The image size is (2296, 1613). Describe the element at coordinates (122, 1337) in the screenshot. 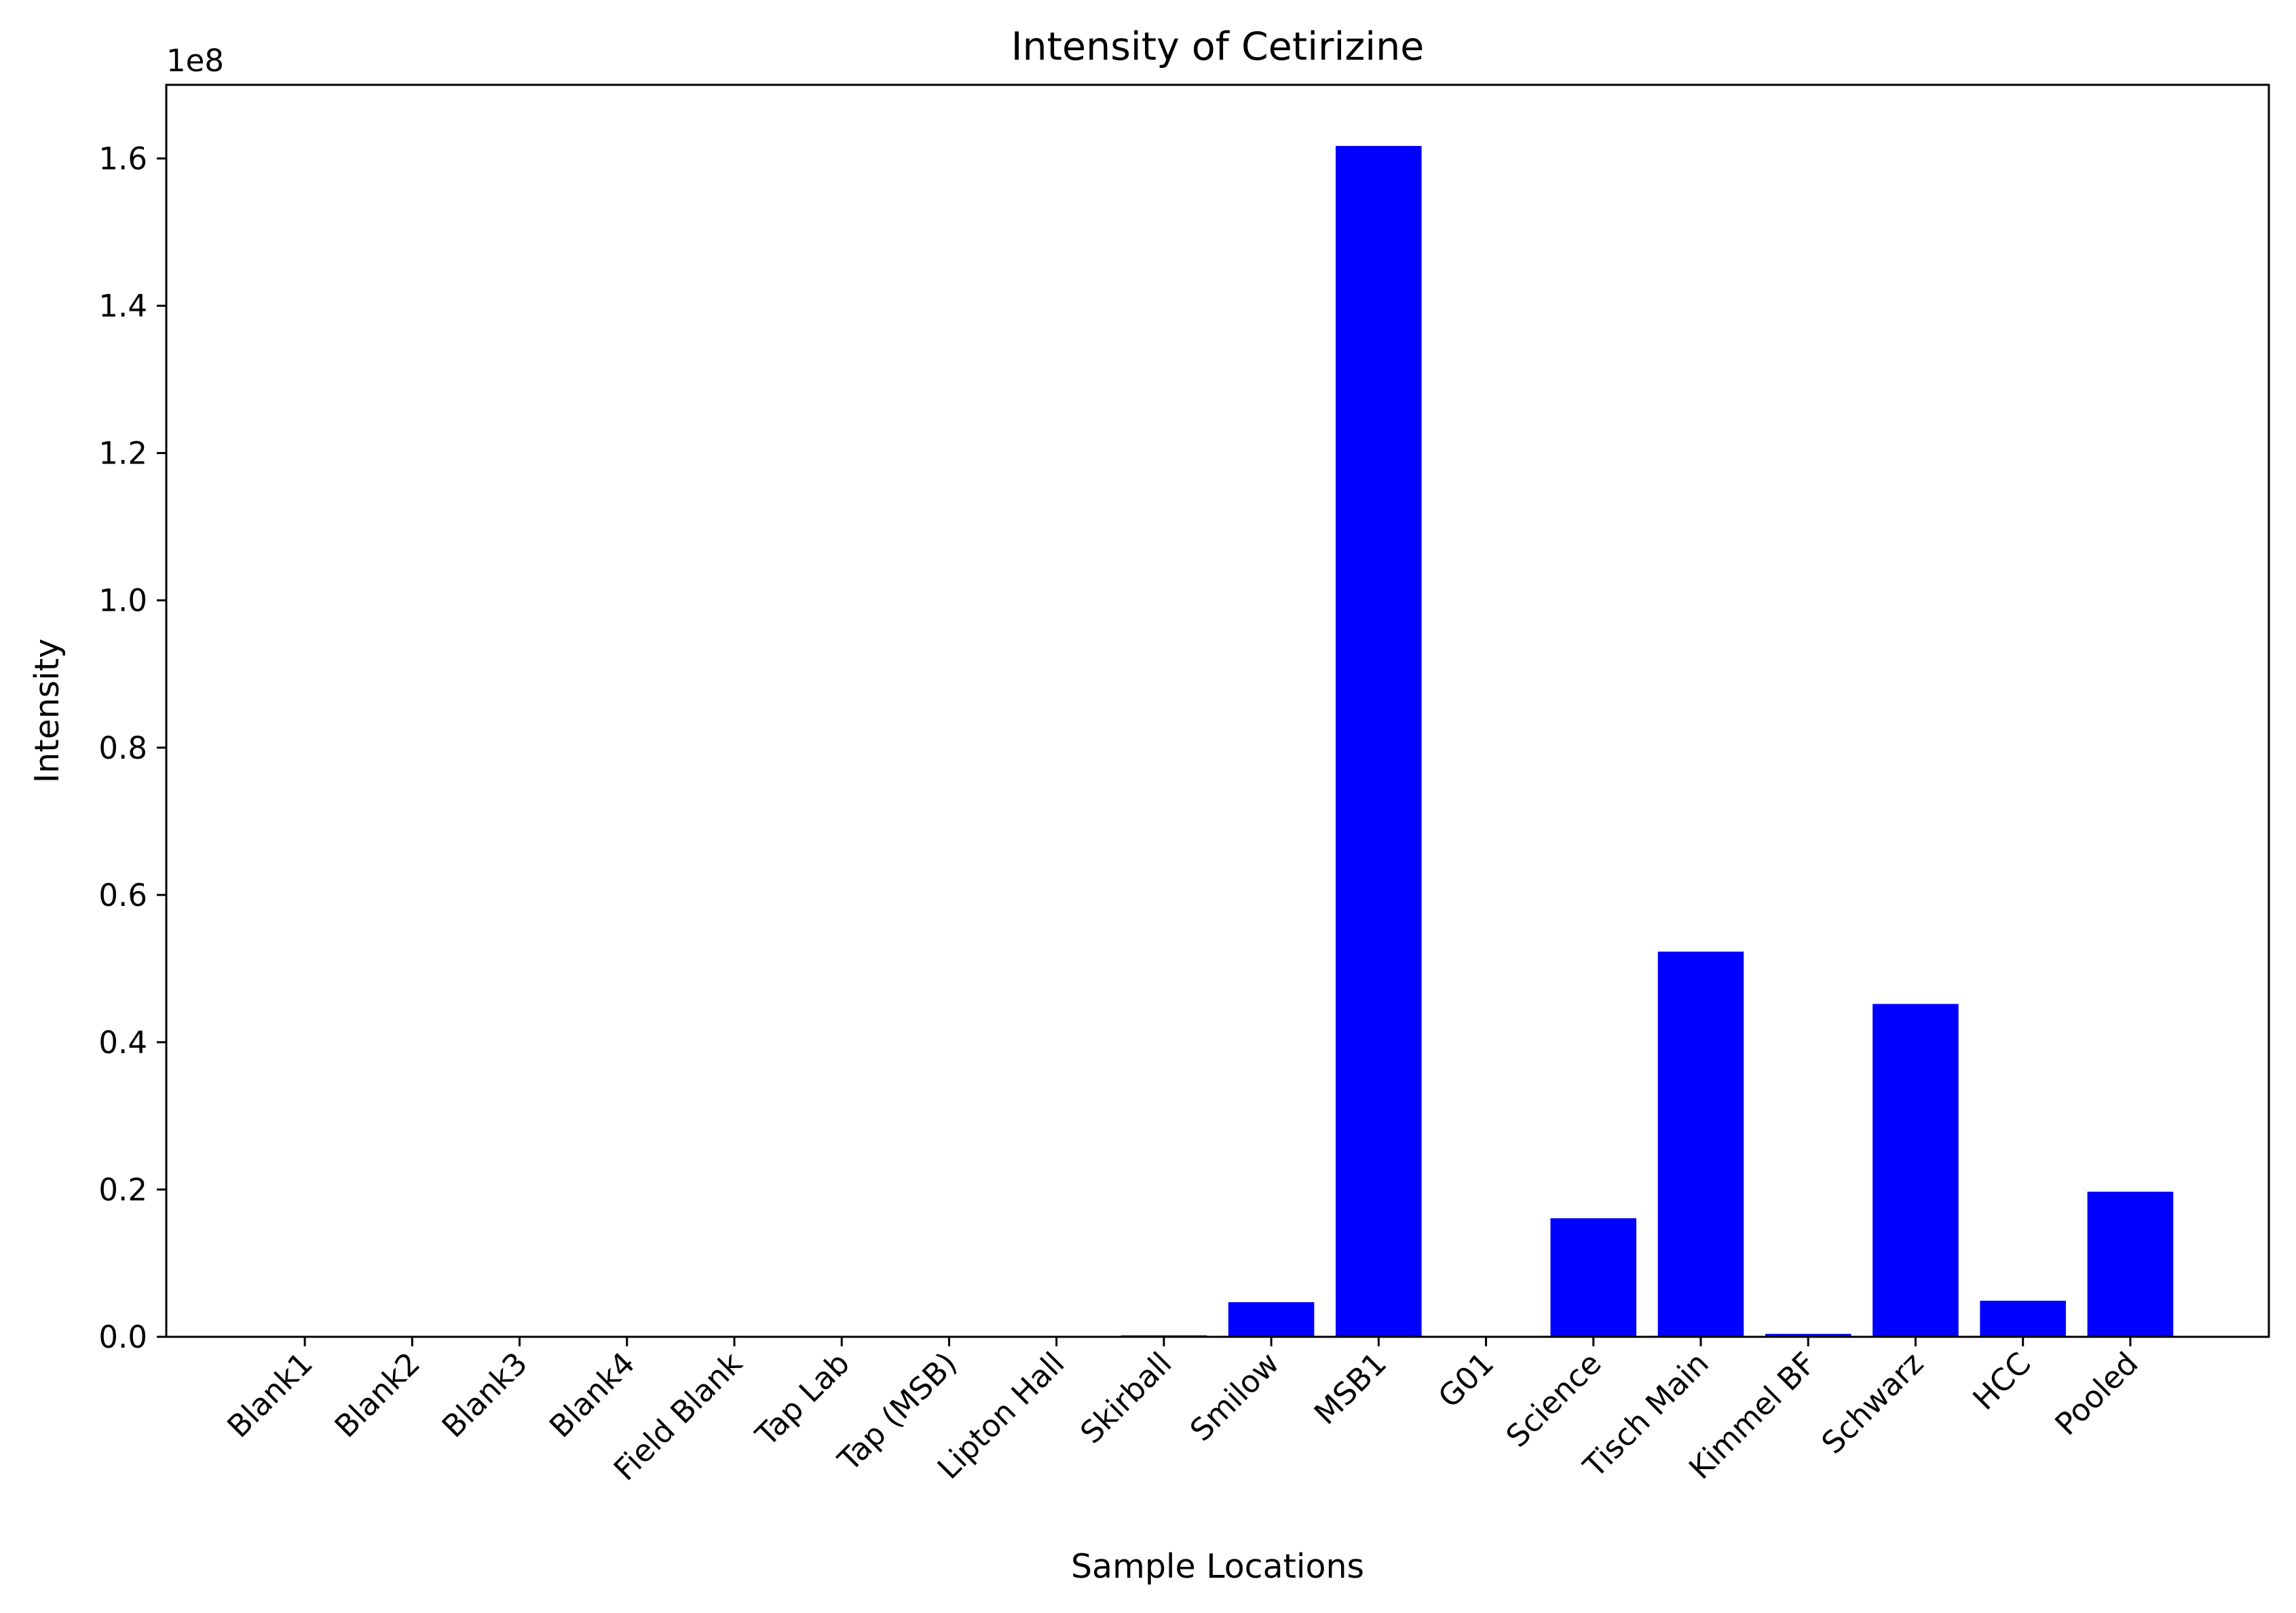

I see `y-tick-label: 0.0` at that location.